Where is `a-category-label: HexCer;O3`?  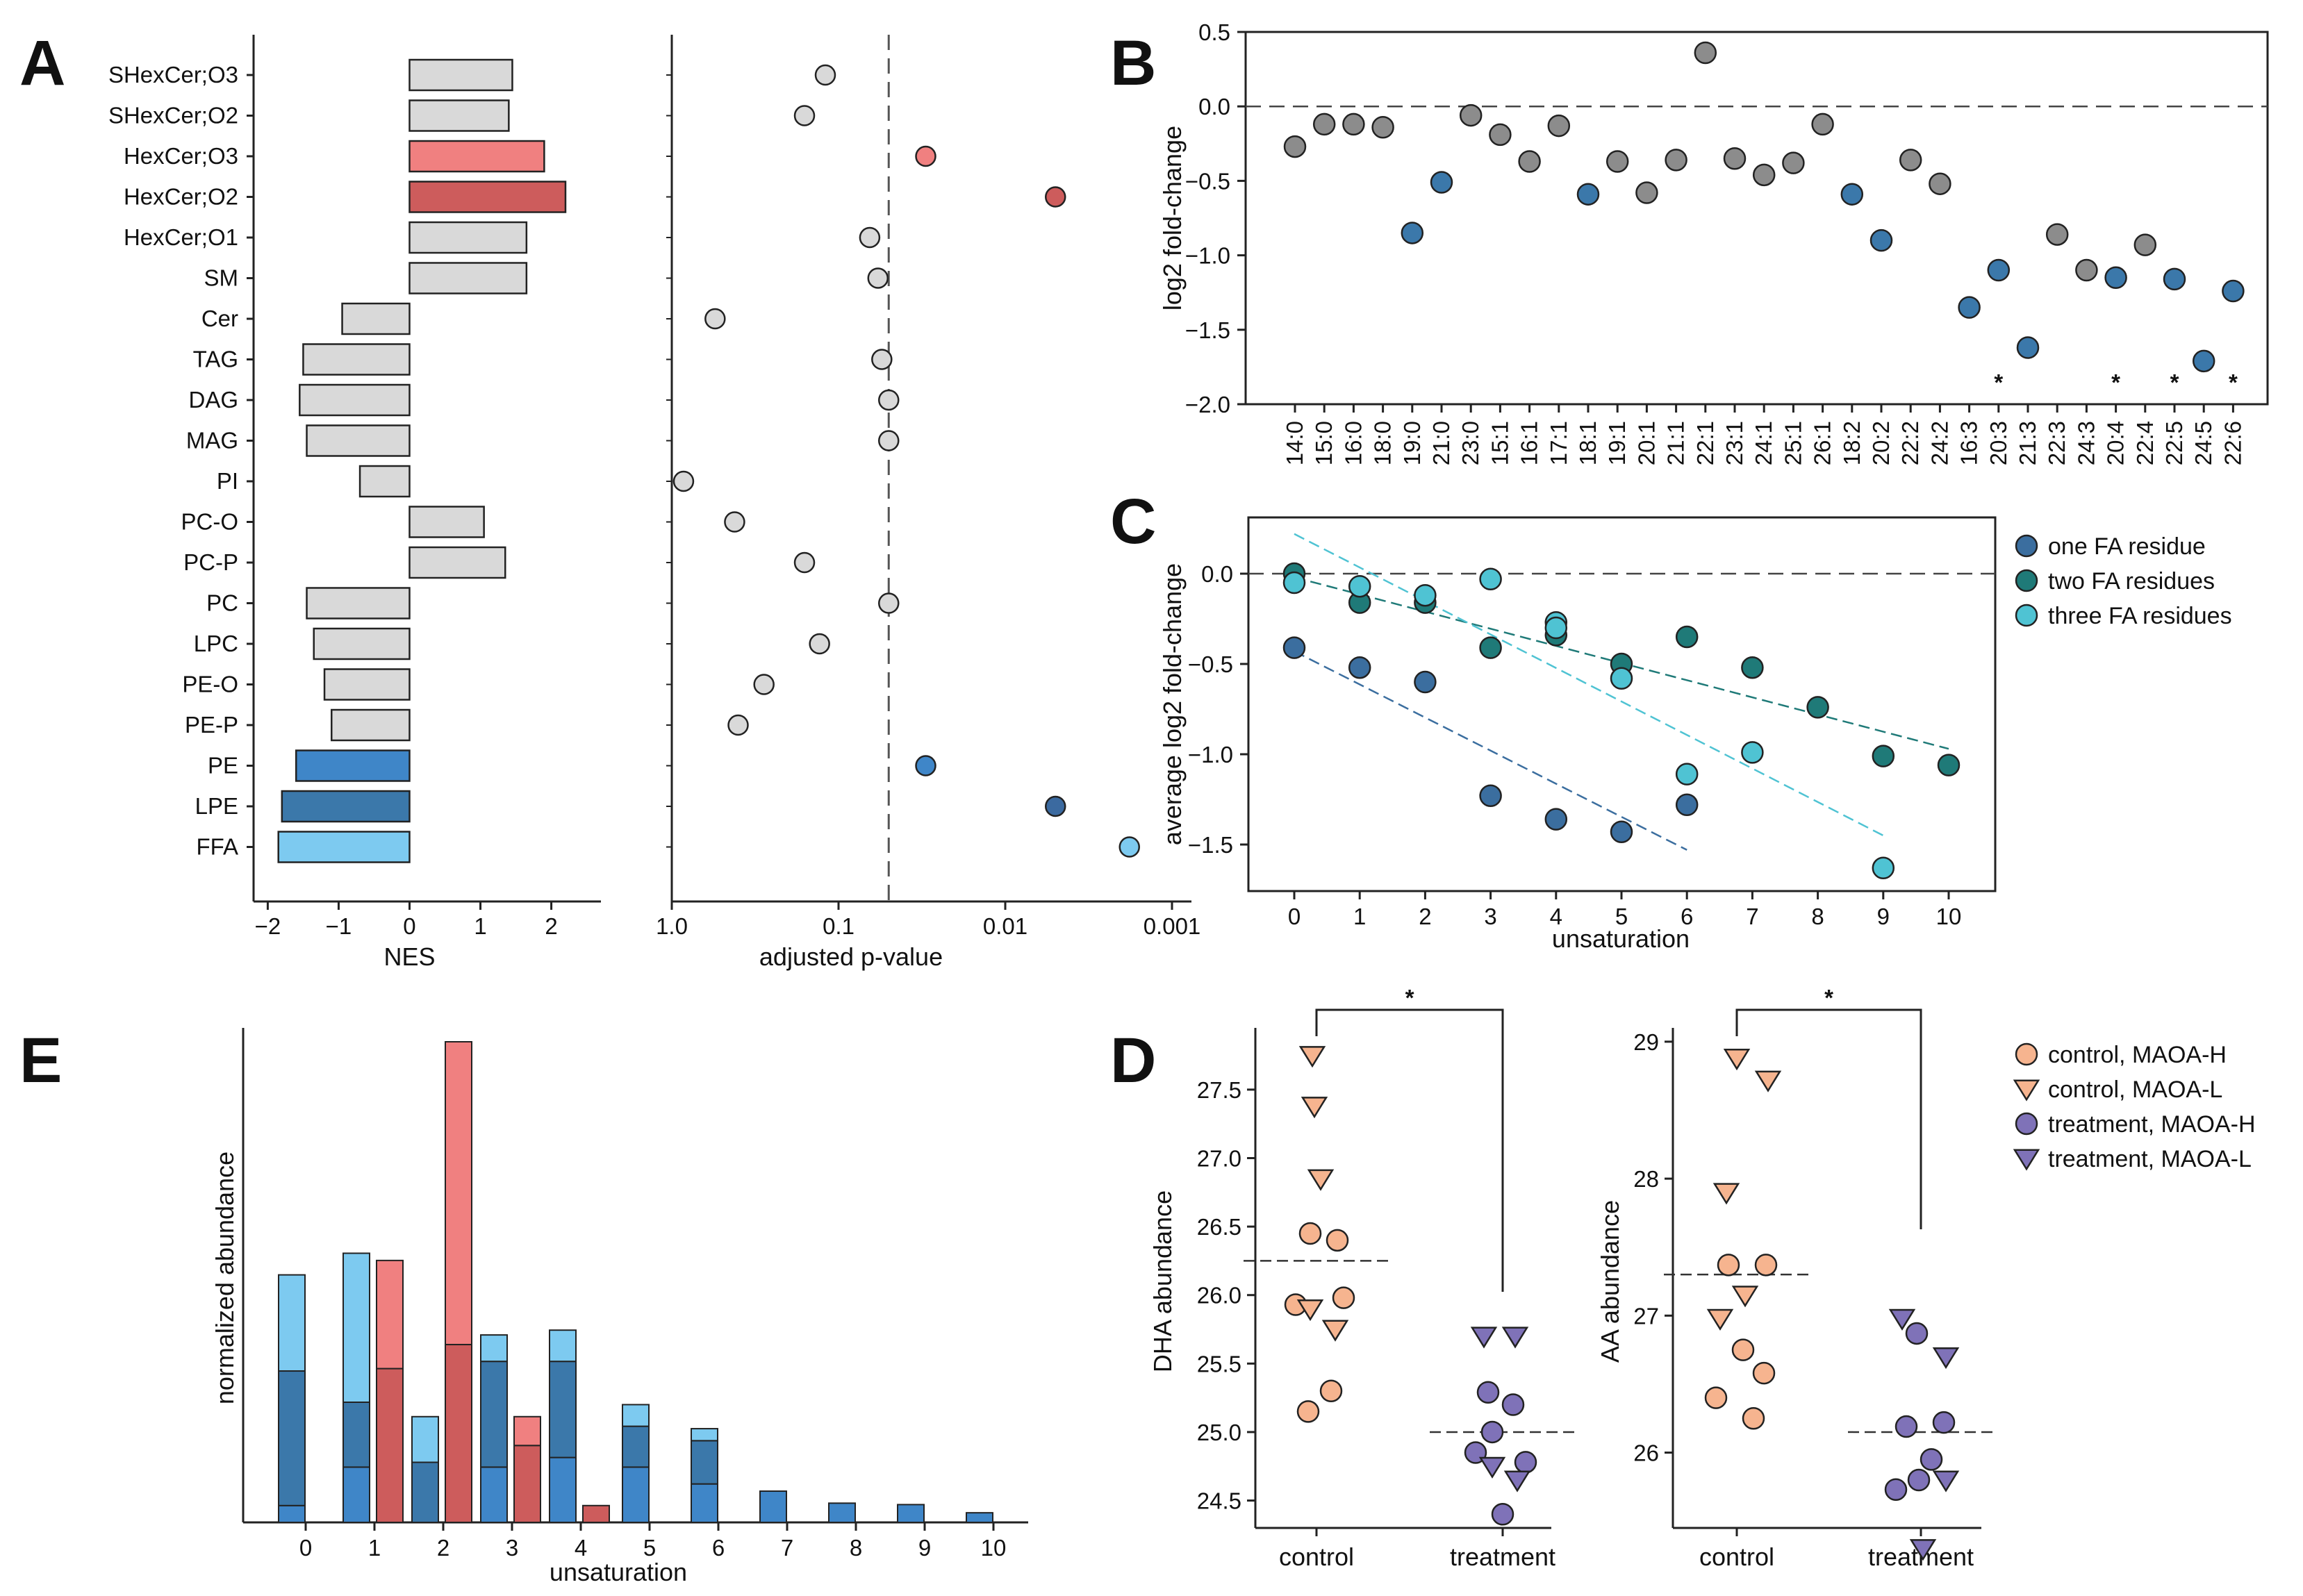 a-category-label: HexCer;O3 is located at coordinates (181, 156).